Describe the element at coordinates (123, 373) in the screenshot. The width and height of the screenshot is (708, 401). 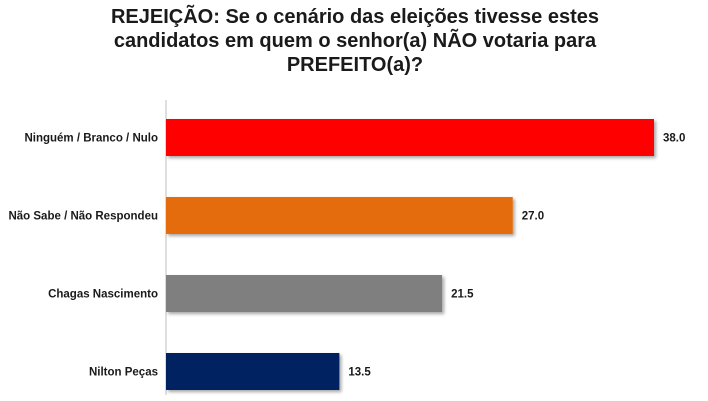
I see `category-label: Nilton Peças` at that location.